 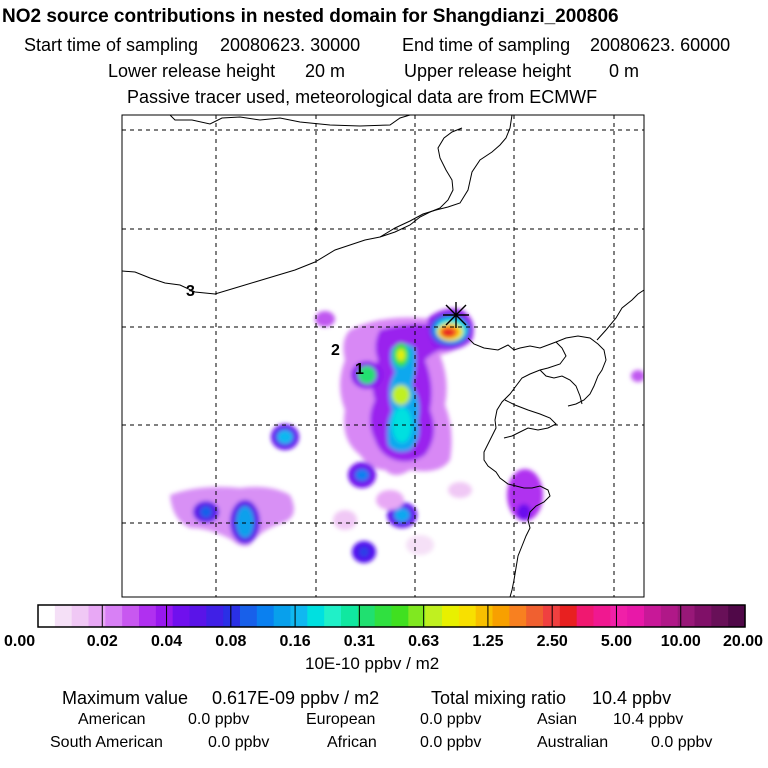 I want to click on color-legend-label: 0.04, so click(x=166, y=641).